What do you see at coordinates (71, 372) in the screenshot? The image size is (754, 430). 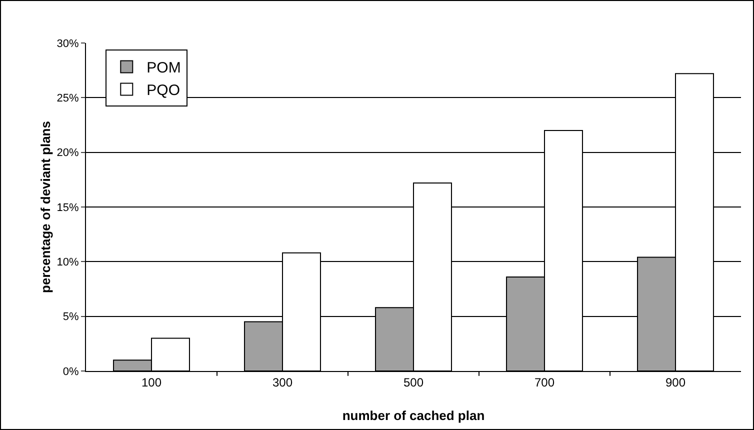 I see `y-tick-label: 0%` at bounding box center [71, 372].